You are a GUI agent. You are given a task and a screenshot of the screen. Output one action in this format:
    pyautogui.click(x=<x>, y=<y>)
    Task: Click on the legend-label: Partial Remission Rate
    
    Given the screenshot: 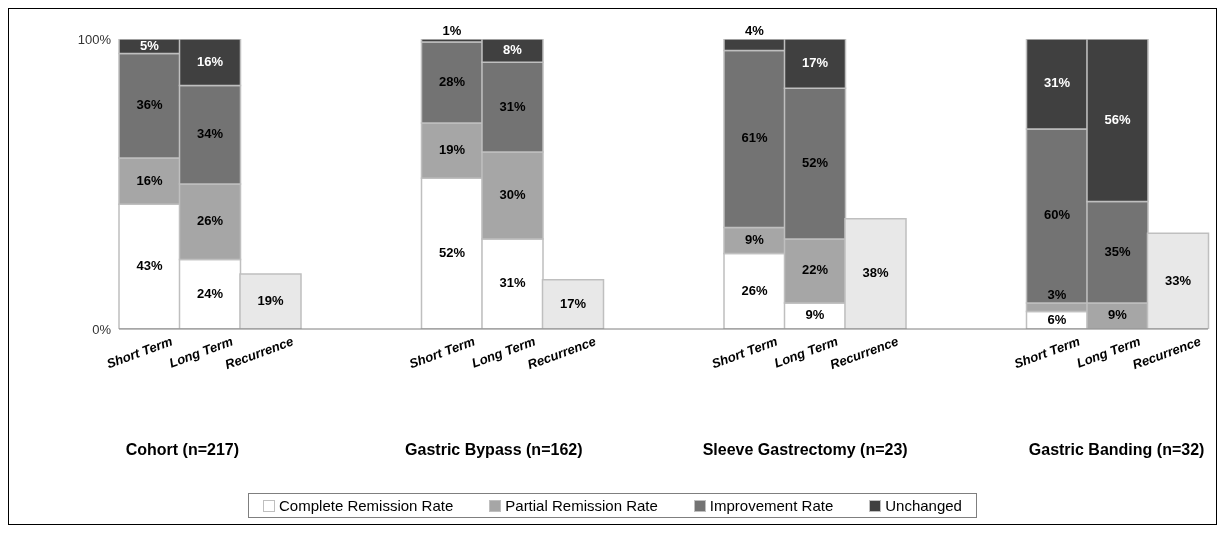 What is the action you would take?
    pyautogui.click(x=581, y=505)
    